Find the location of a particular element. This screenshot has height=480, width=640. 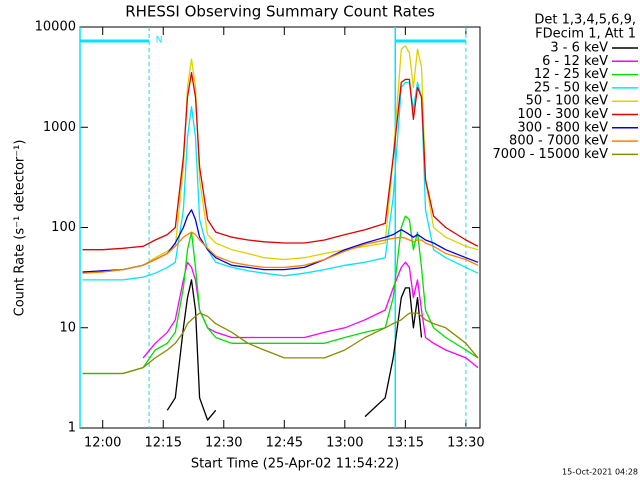

legend-label: 100 - 300 keV is located at coordinates (562, 114).